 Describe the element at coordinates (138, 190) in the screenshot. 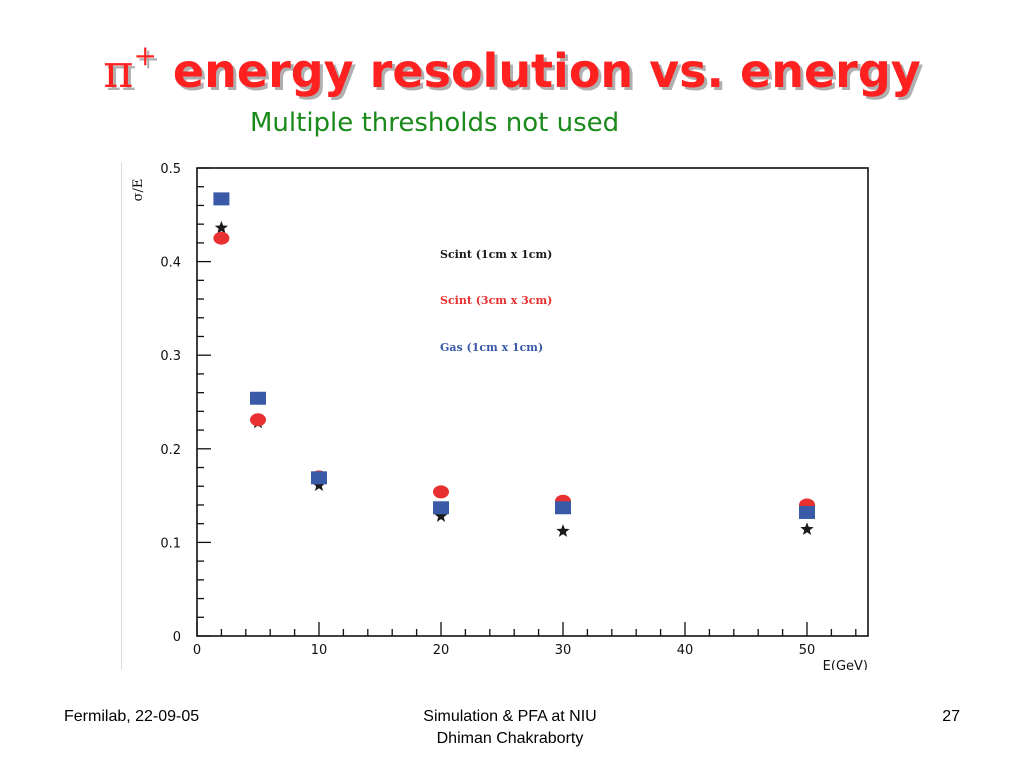

I see `y-axis-label: σ/E` at that location.